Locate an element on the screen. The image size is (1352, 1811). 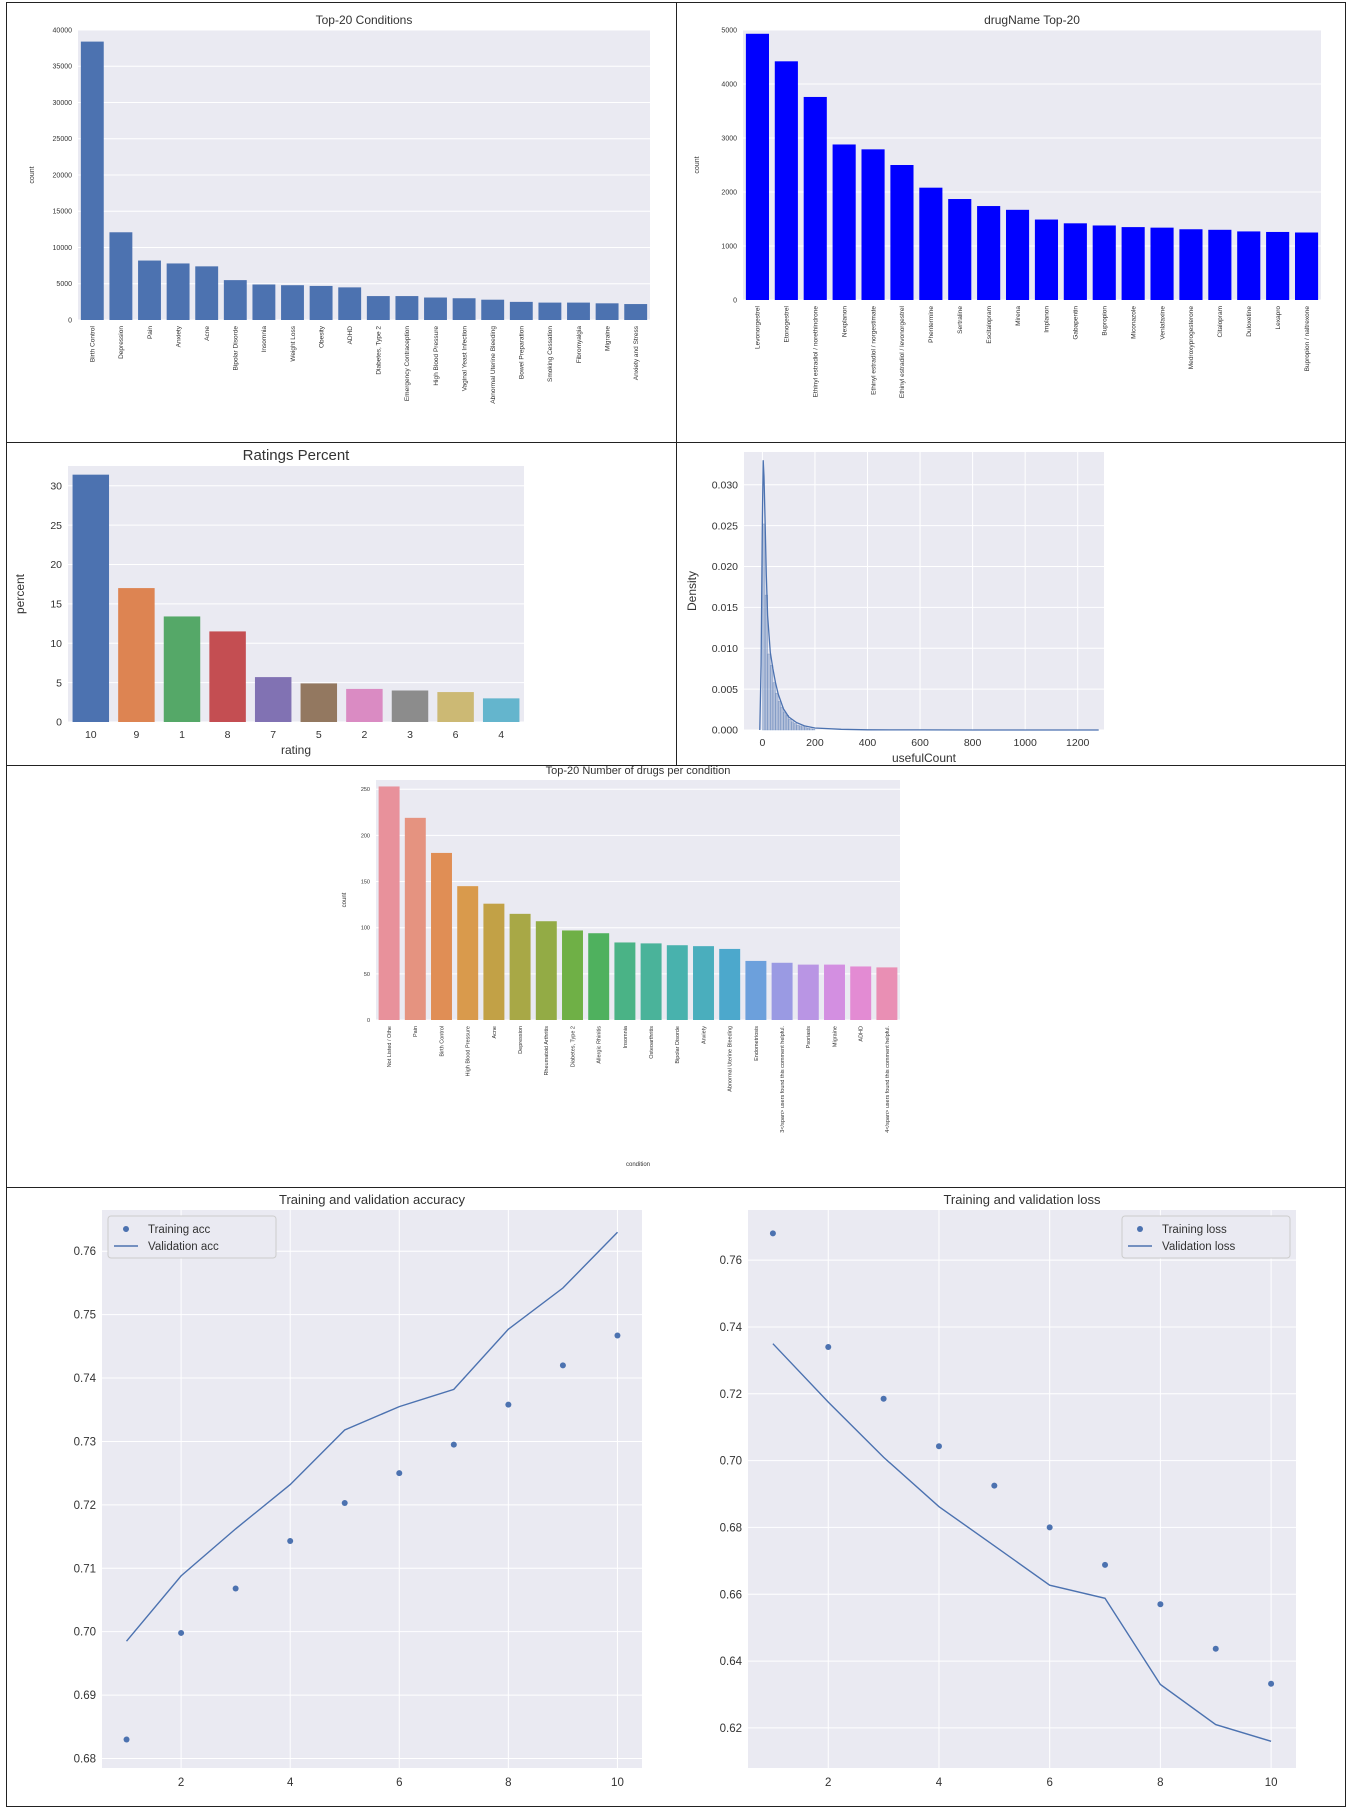
y-tick-label: 35000 is located at coordinates (63, 67).